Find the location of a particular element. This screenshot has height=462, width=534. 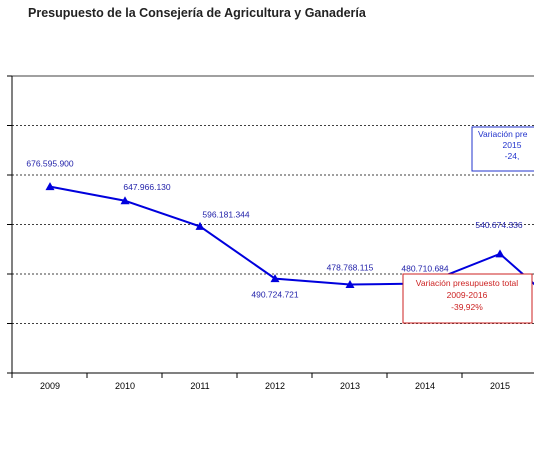

annotation-text: -39,92% is located at coordinates (467, 307).